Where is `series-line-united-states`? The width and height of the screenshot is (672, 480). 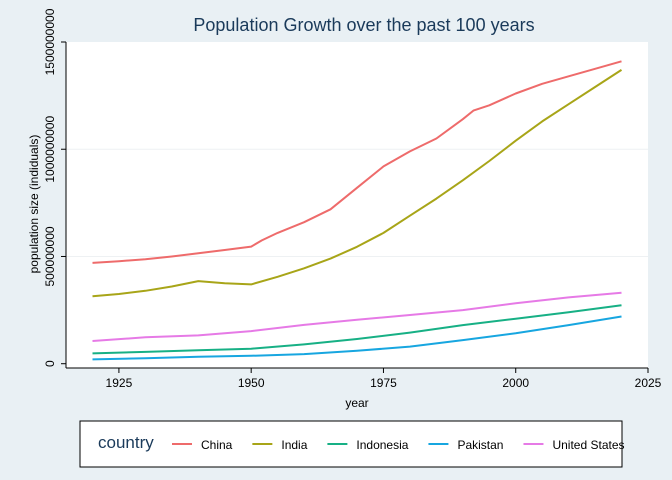 series-line-united-states is located at coordinates (357, 316).